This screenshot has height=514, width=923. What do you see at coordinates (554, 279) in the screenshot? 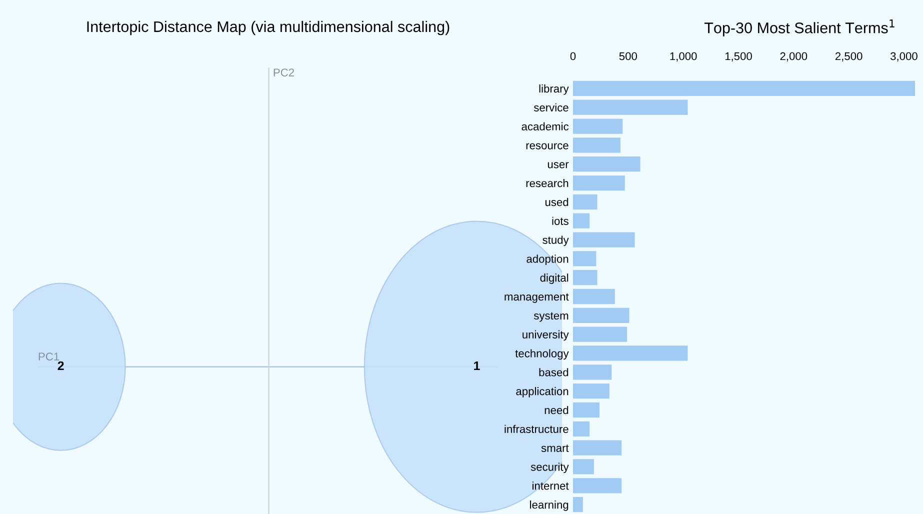
I see `y-tick-label: digital` at bounding box center [554, 279].